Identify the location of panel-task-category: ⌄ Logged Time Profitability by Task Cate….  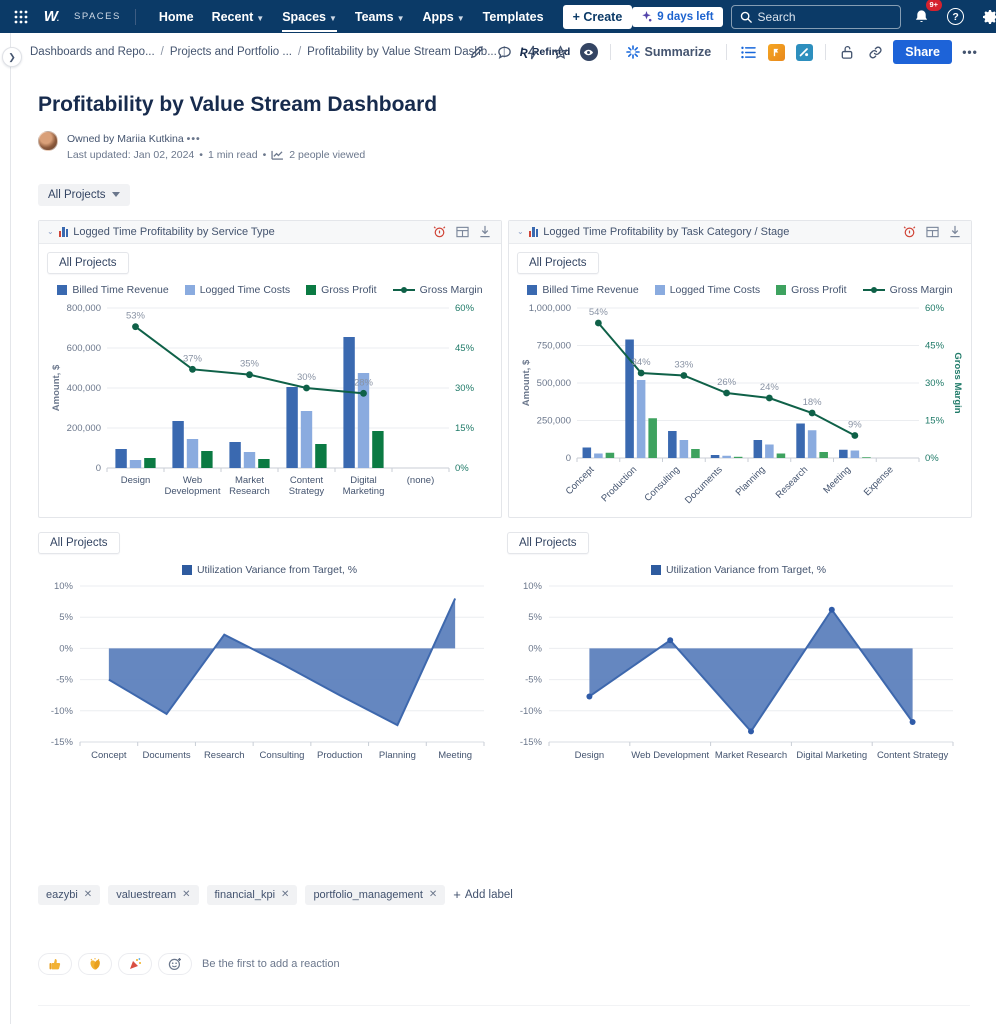
(740, 368).